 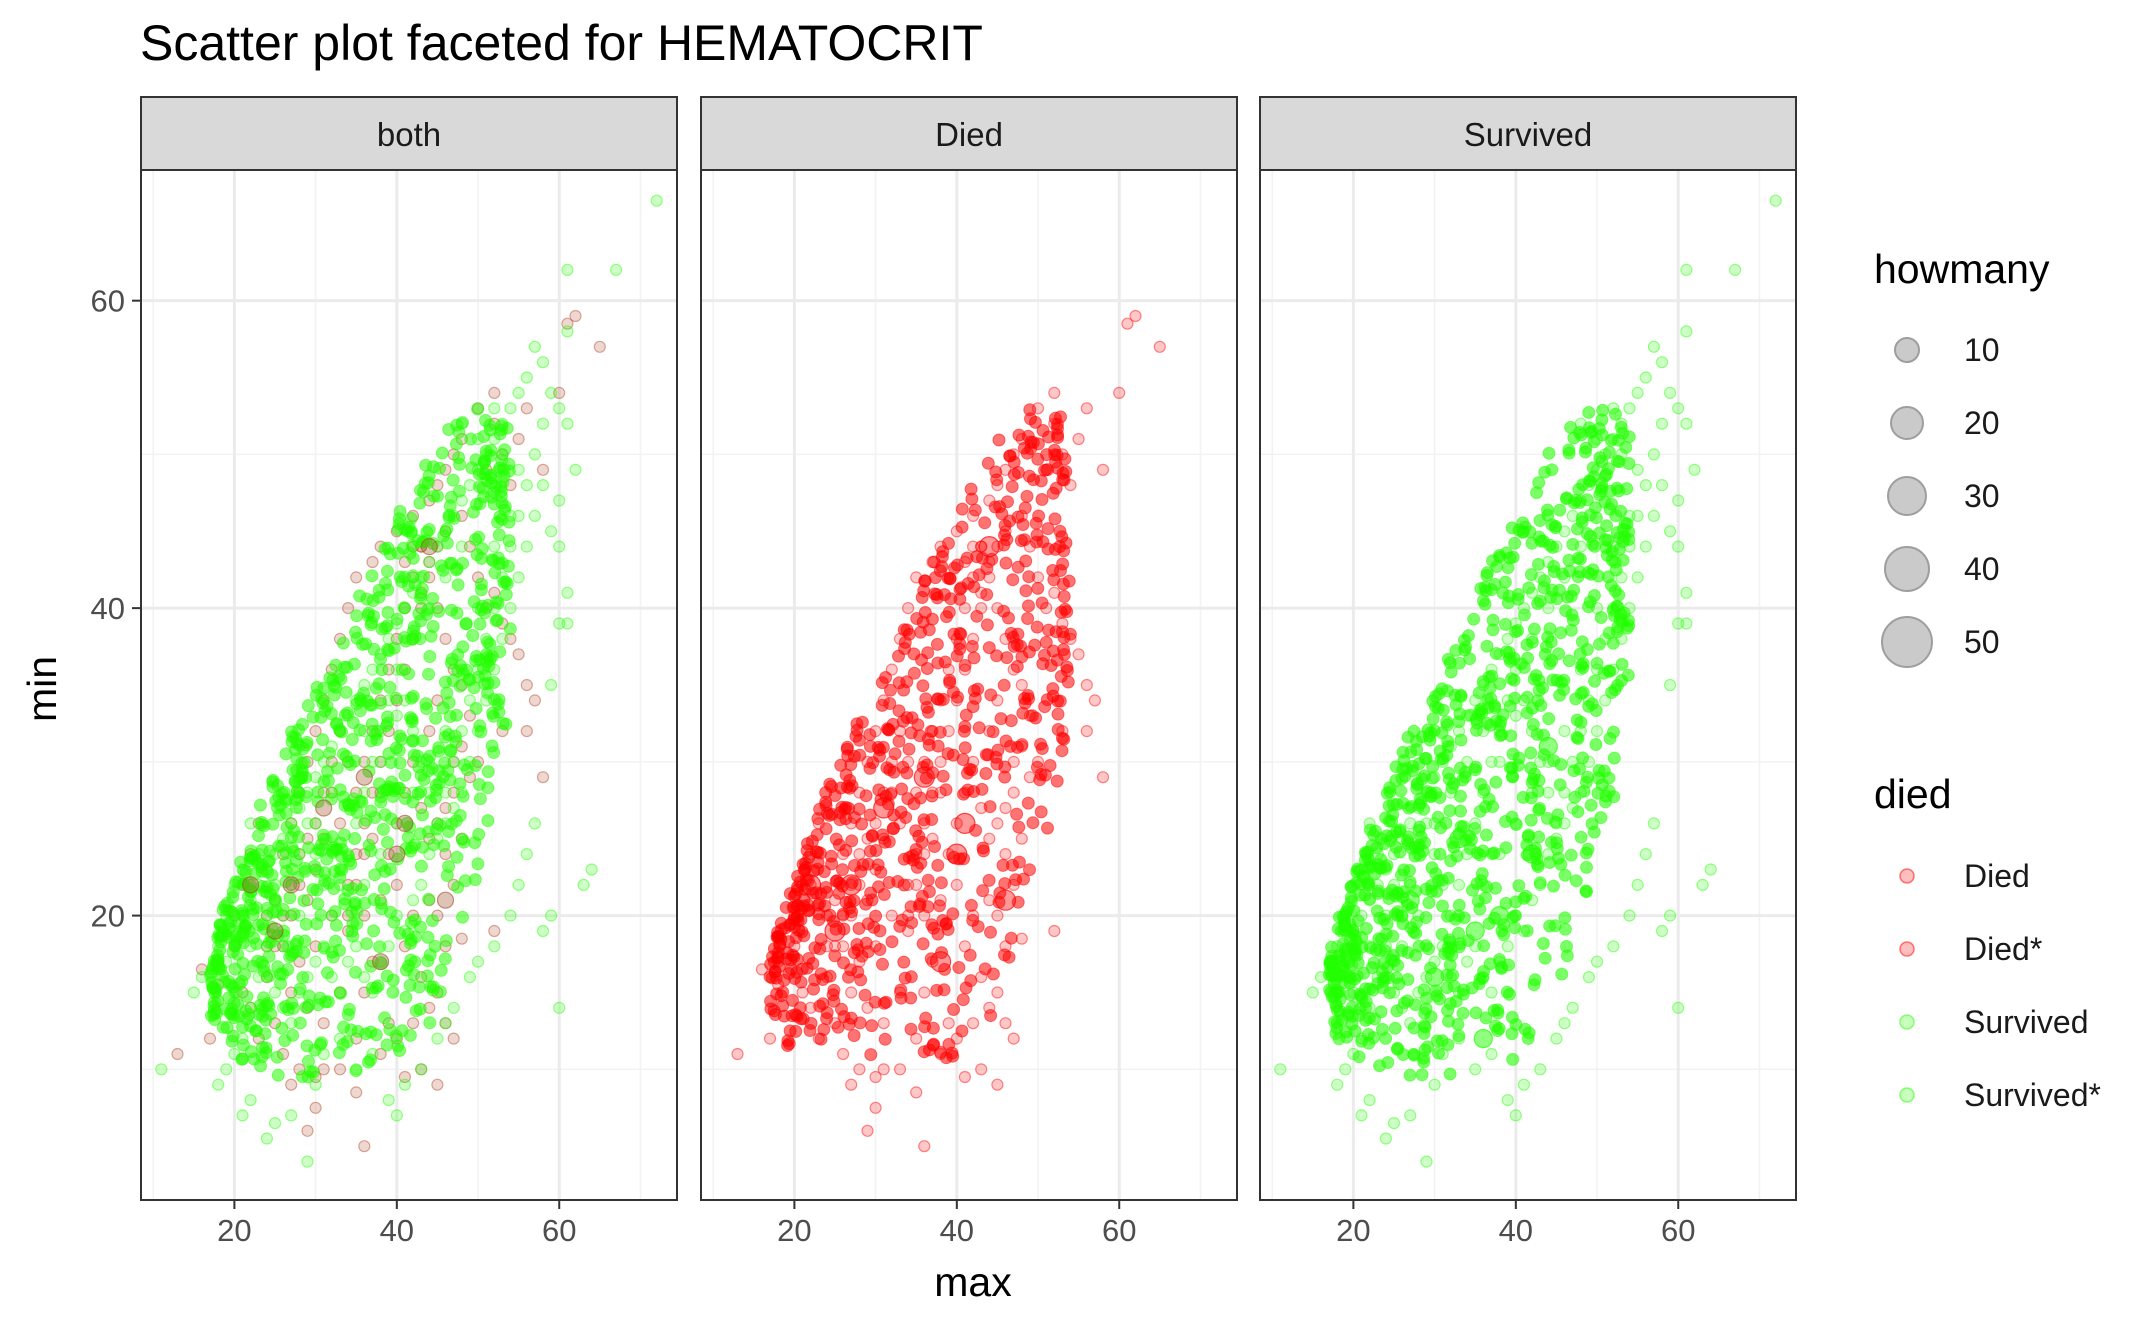 I want to click on color-legend-label: Died, so click(x=1997, y=876).